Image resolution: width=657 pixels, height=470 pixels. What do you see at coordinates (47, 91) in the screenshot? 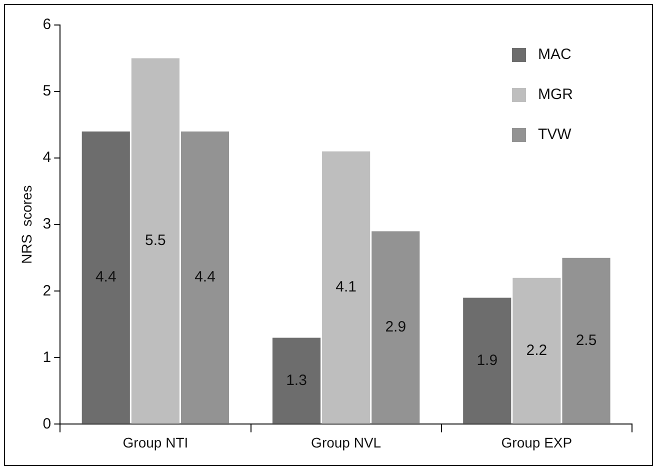
I see `y-tick-label: 5` at bounding box center [47, 91].